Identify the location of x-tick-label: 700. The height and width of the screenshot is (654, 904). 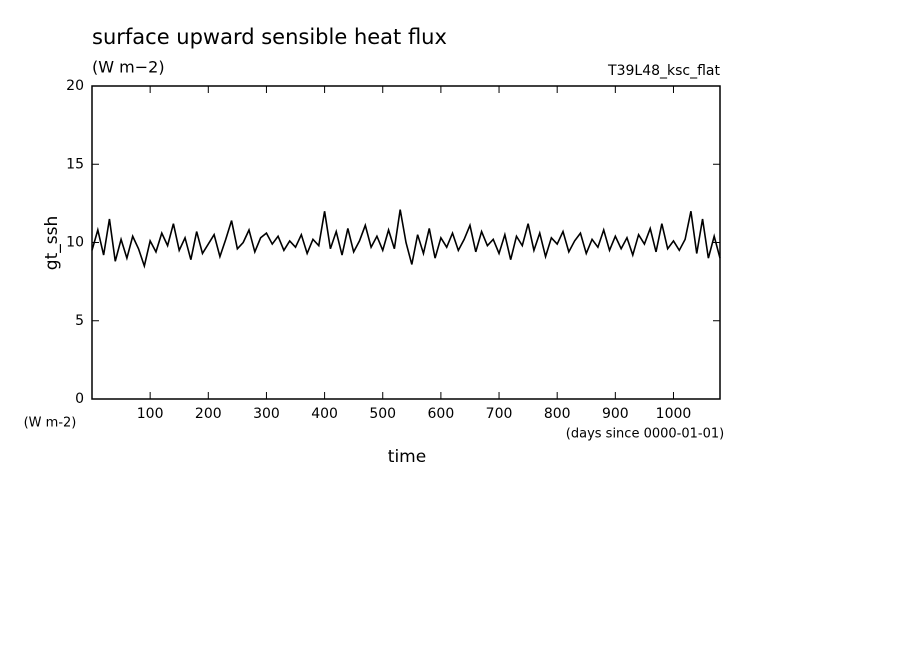
(499, 414).